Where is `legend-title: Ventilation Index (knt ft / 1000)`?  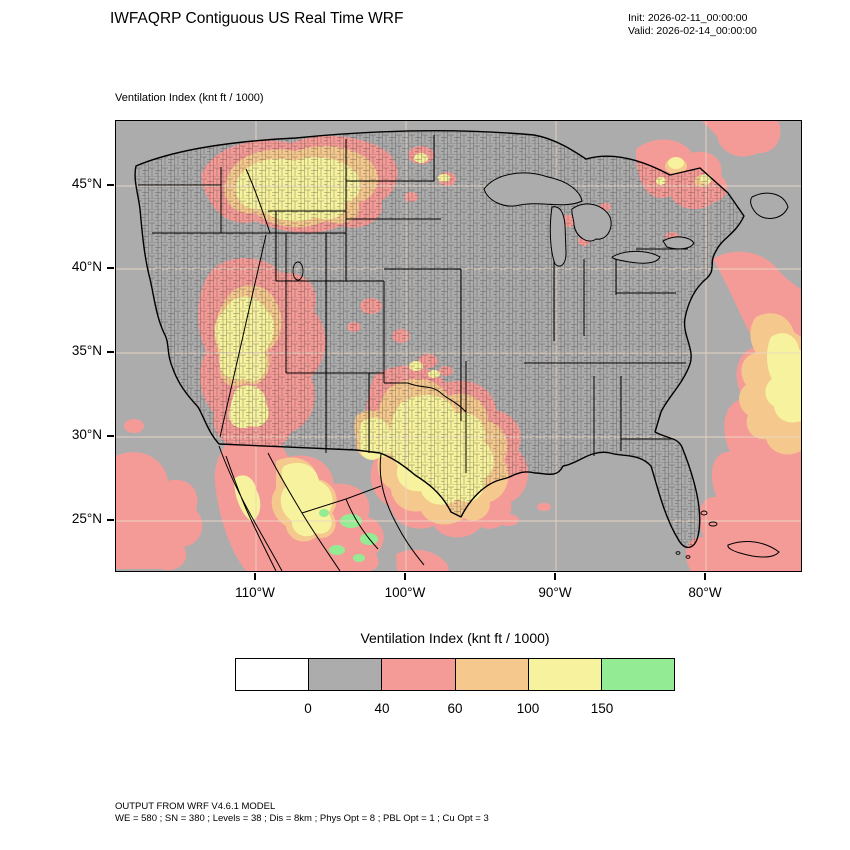 legend-title: Ventilation Index (knt ft / 1000) is located at coordinates (455, 638).